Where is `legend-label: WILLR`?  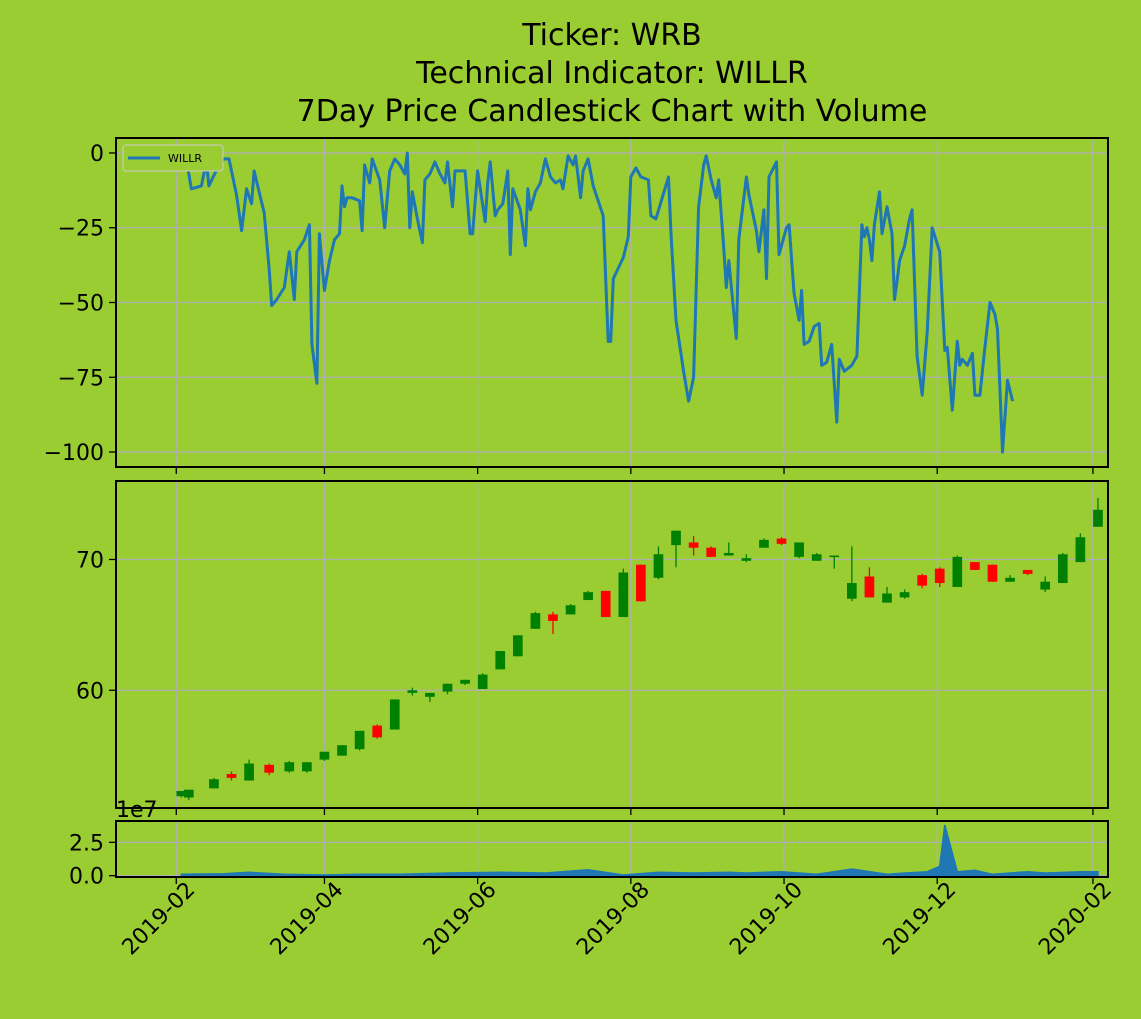
legend-label: WILLR is located at coordinates (185, 158).